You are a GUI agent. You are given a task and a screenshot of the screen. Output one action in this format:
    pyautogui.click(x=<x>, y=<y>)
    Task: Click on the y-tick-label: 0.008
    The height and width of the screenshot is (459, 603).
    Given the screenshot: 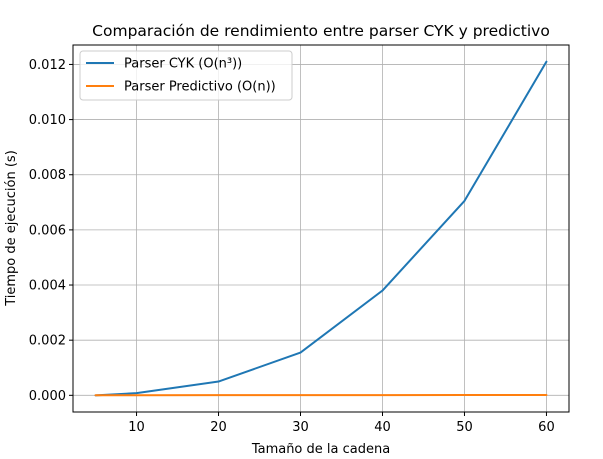 What is the action you would take?
    pyautogui.click(x=47, y=175)
    